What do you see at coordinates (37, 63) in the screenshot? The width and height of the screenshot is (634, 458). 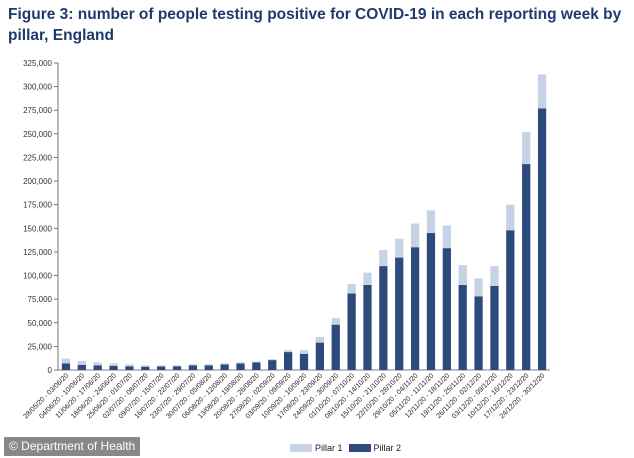 I see `y-tick-label: 325,000` at bounding box center [37, 63].